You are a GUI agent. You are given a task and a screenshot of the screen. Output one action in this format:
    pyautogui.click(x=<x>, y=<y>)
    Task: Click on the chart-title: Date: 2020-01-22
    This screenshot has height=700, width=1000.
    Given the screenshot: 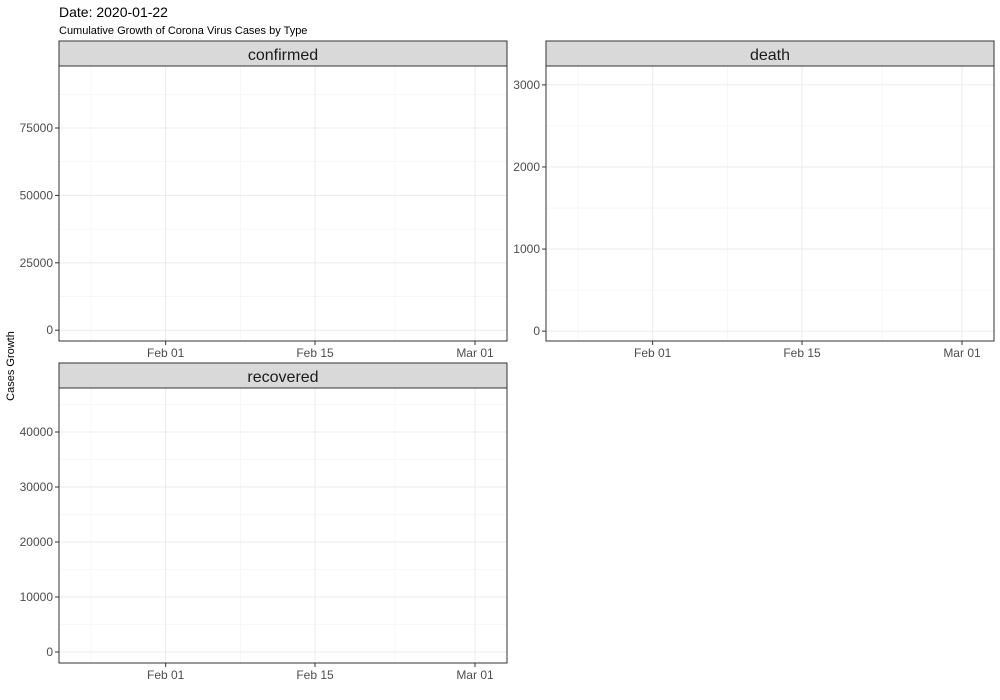 What is the action you would take?
    pyautogui.click(x=113, y=12)
    